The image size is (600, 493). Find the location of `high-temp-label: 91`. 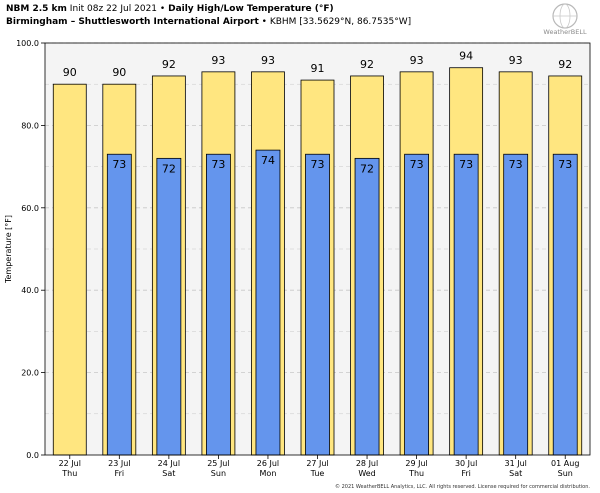

high-temp-label: 91 is located at coordinates (318, 68).